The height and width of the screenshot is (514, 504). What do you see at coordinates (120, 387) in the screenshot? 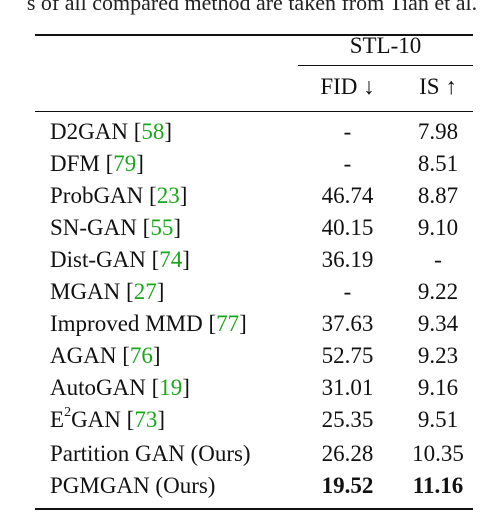
I see `method-name: AutoGAN [19]` at bounding box center [120, 387].